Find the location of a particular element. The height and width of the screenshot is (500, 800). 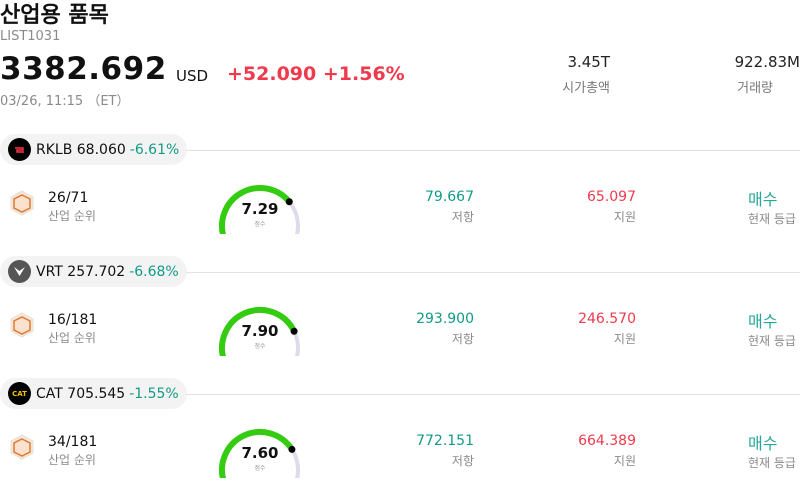

ticker-chip: VRT 257.702 -6.68% is located at coordinates (93, 271).